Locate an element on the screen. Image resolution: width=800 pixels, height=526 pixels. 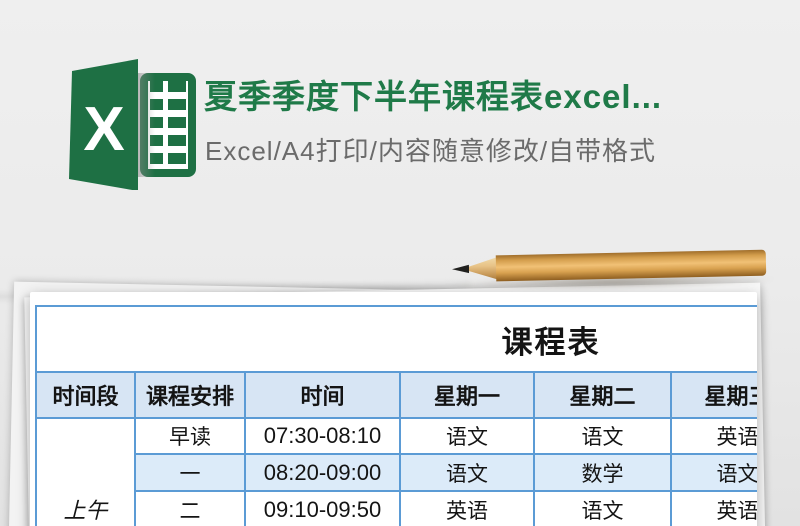
cell-time-1: 08:20-09:00 is located at coordinates (322, 472).